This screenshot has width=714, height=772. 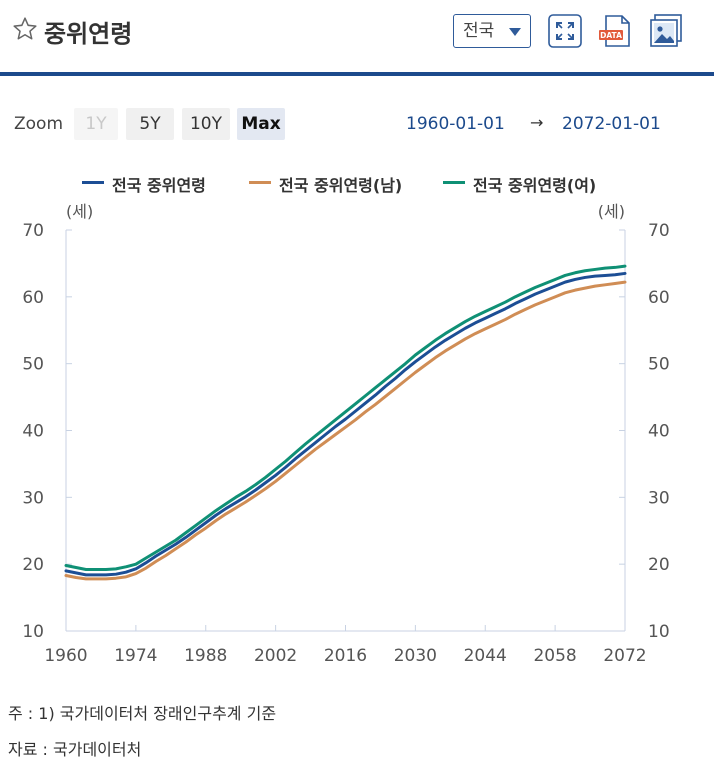 I want to click on legend-label: 전국 중위연령(남), so click(x=341, y=185).